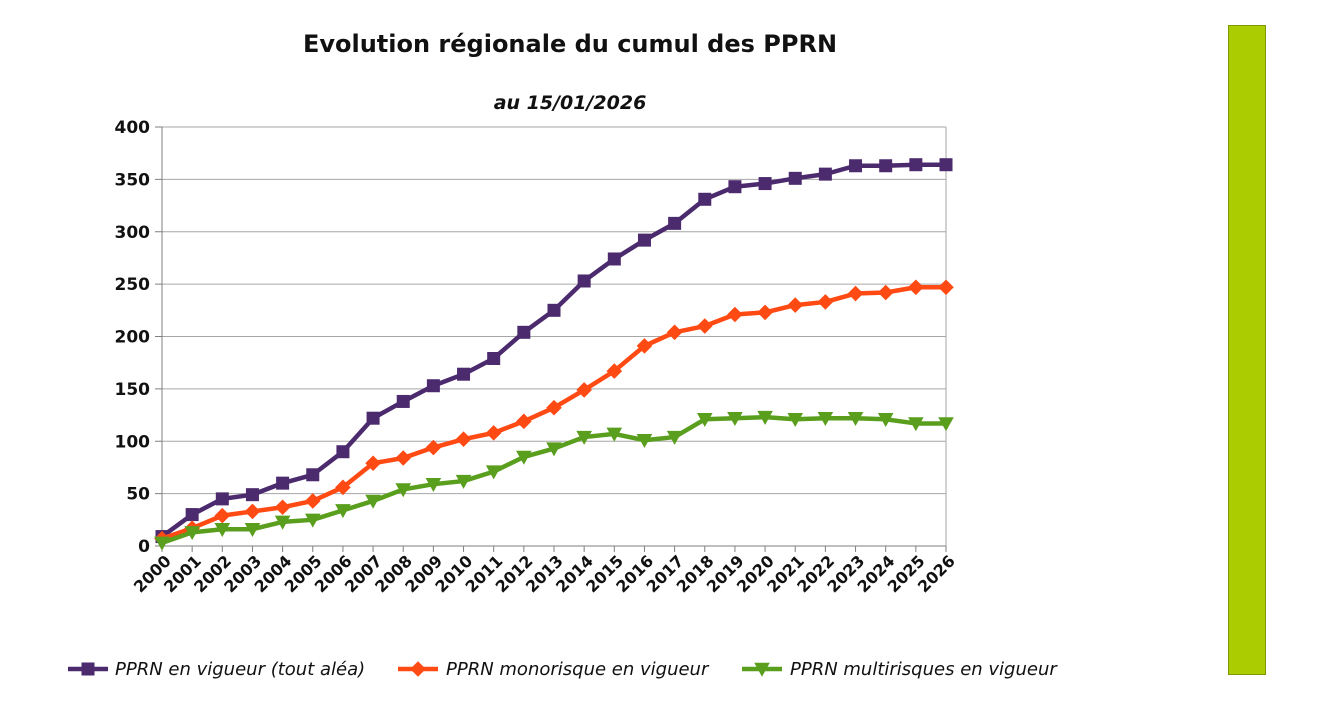 This screenshot has height=716, width=1324. What do you see at coordinates (133, 390) in the screenshot?
I see `y-tick-label: 150` at bounding box center [133, 390].